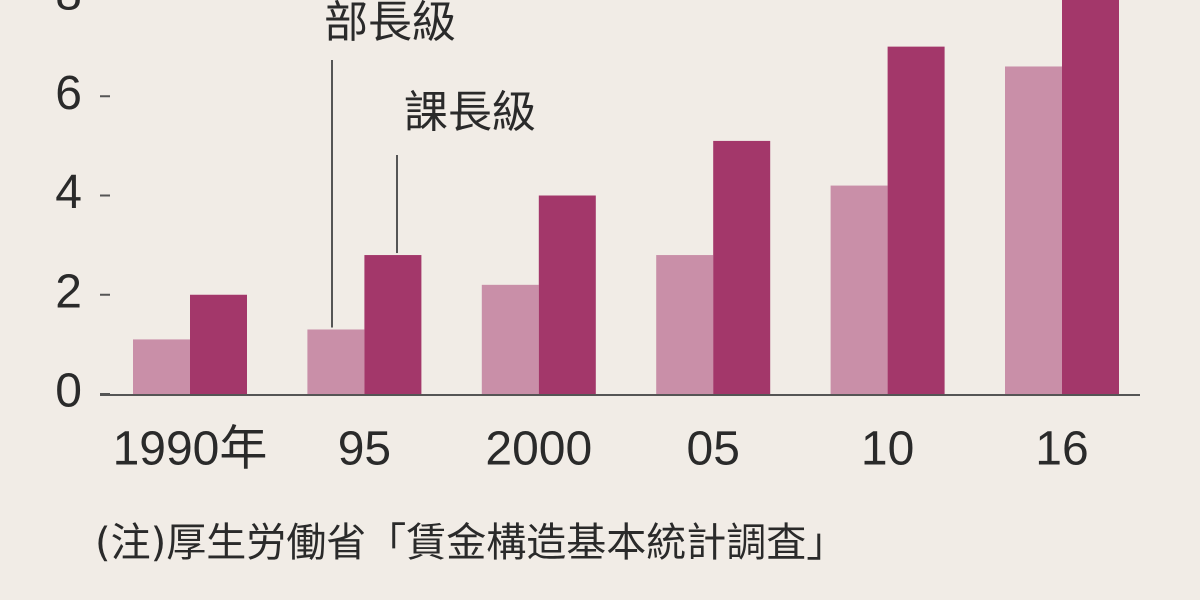  I want to click on x-tick-label: 05, so click(713, 449).